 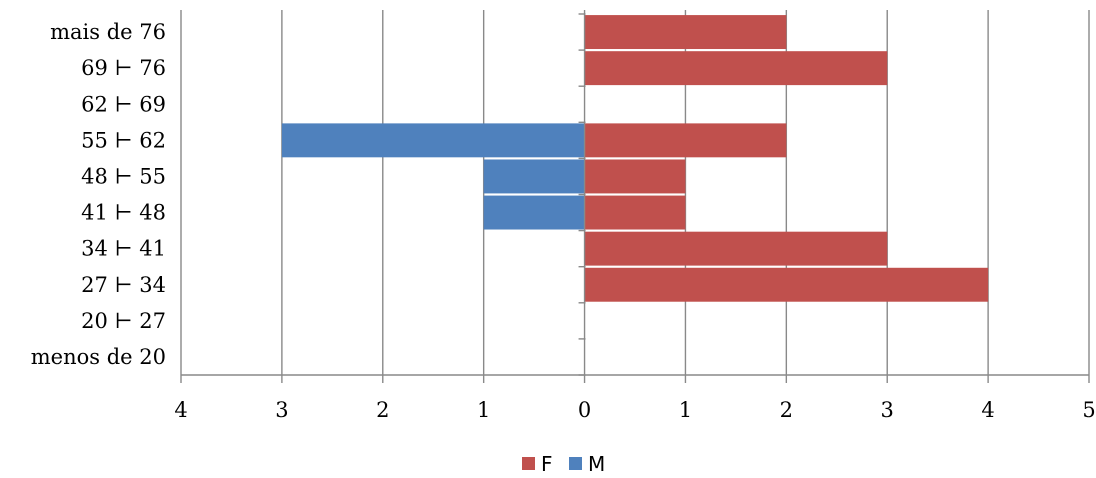 What do you see at coordinates (596, 464) in the screenshot?
I see `legend-label-m: M` at bounding box center [596, 464].